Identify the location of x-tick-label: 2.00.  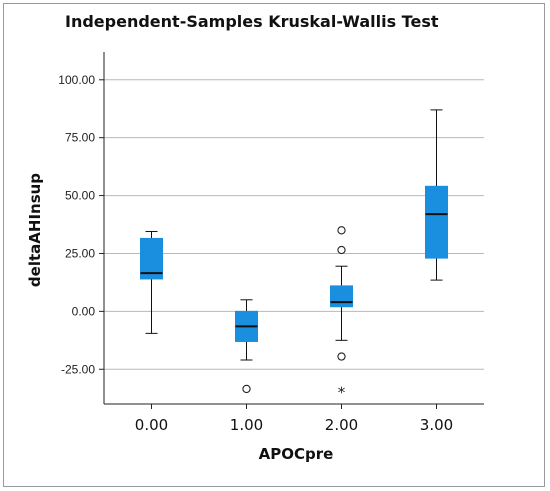
(341, 425).